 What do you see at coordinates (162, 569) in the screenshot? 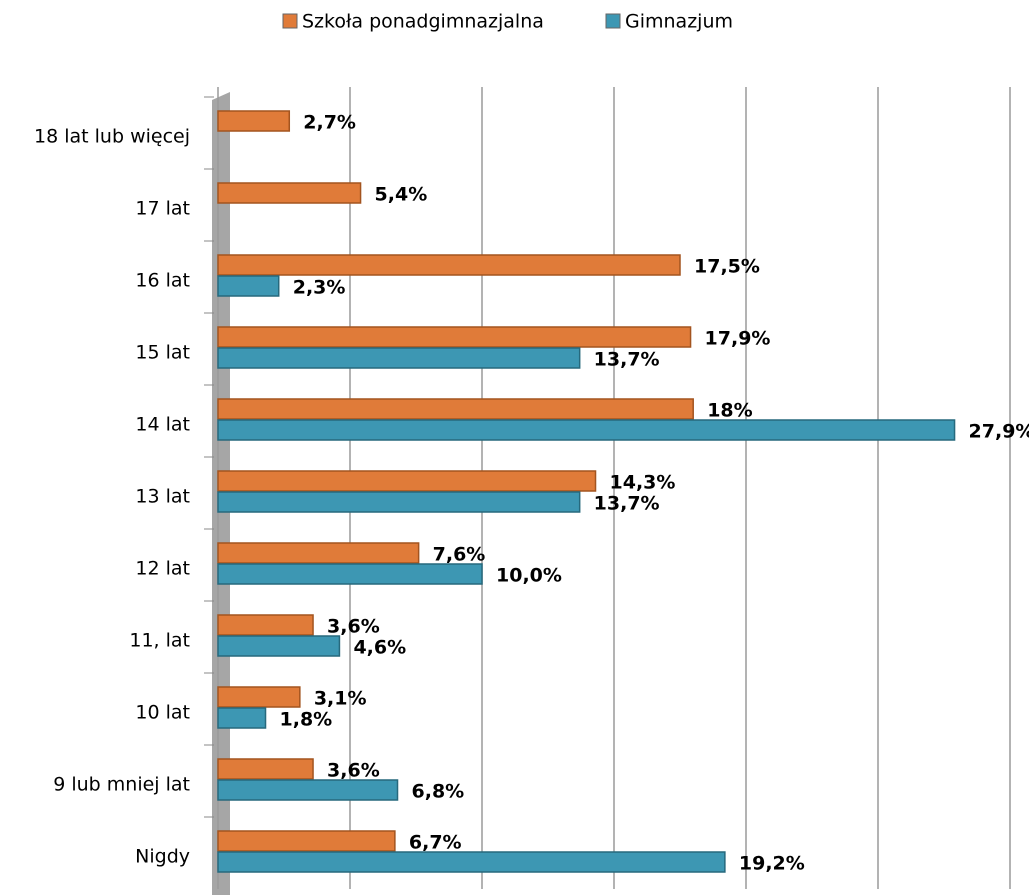
I see `y-tick-label: 12 lat` at bounding box center [162, 569].